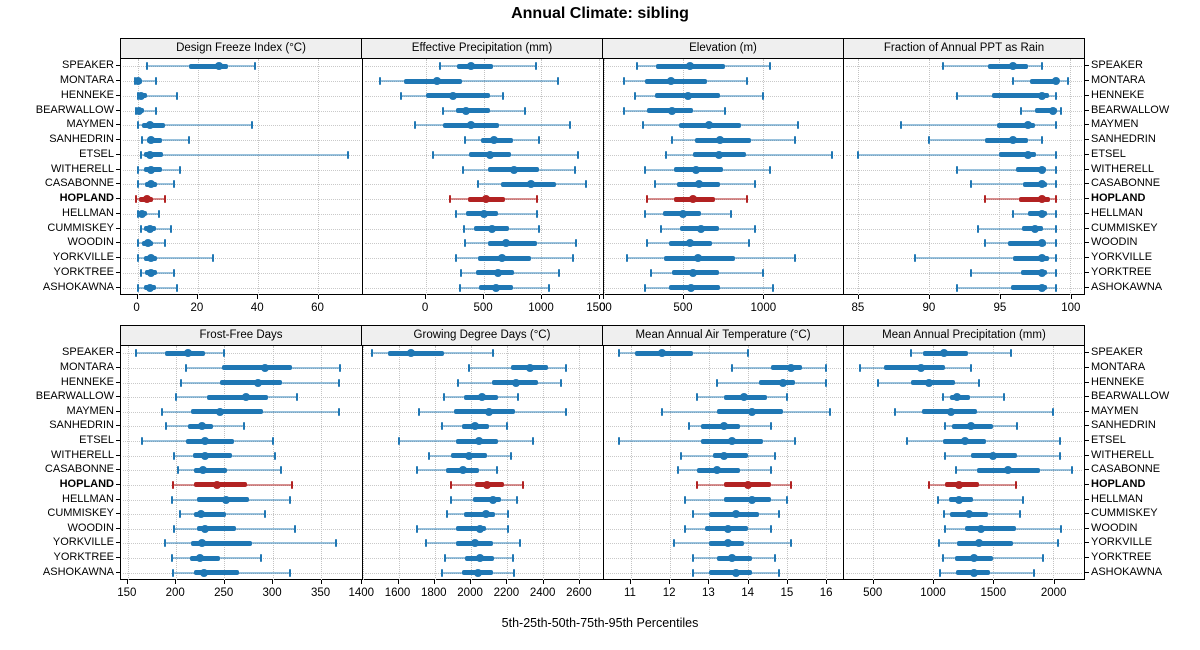 The image size is (1200, 650). Describe the element at coordinates (317, 308) in the screenshot. I see `axis-tick-label: 60` at that location.